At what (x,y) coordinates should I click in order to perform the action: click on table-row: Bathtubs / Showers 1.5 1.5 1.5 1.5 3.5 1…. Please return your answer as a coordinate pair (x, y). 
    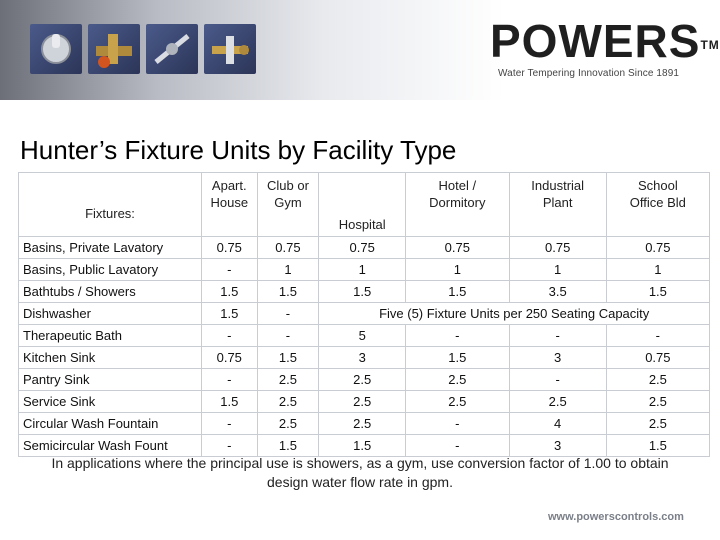
    Looking at the image, I should click on (364, 291).